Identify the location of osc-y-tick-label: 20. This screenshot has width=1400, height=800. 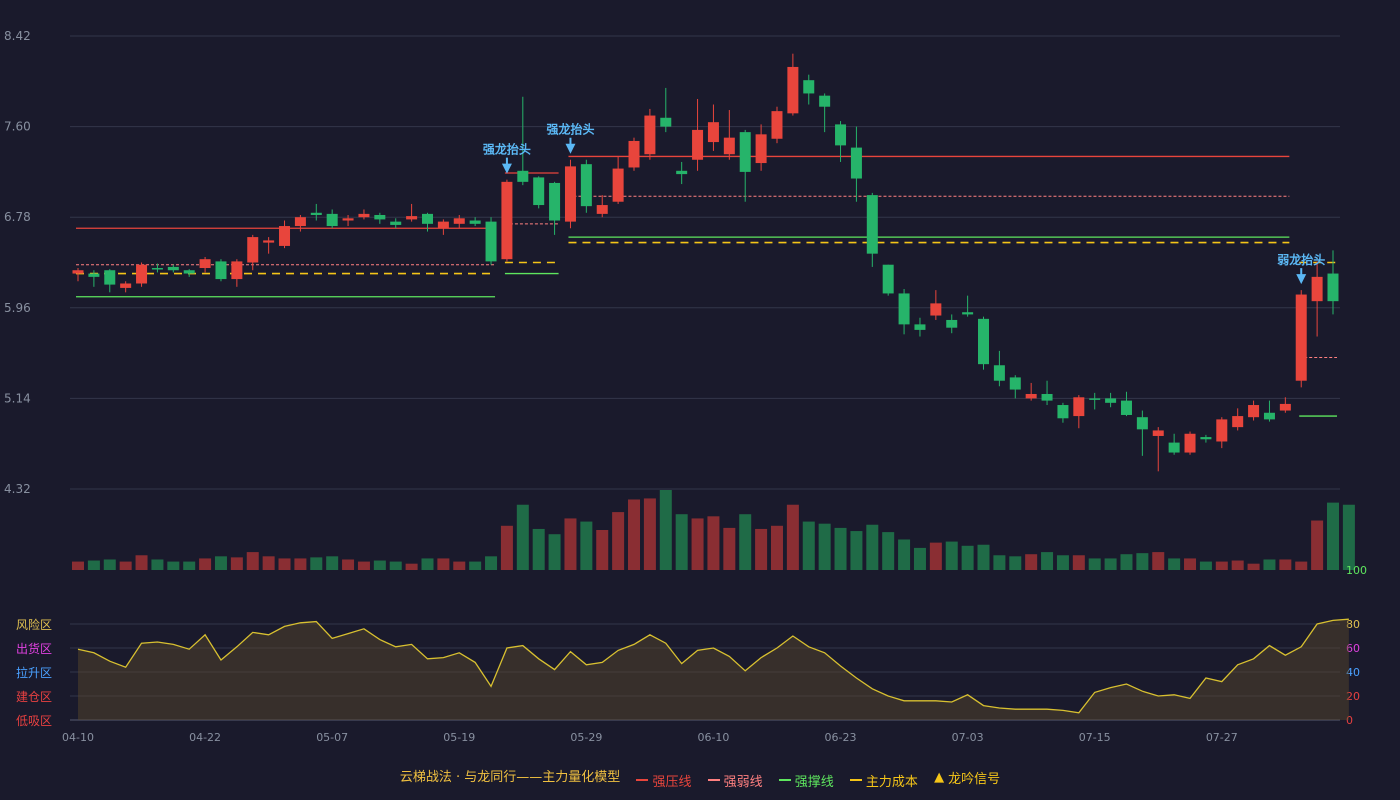
(1353, 696).